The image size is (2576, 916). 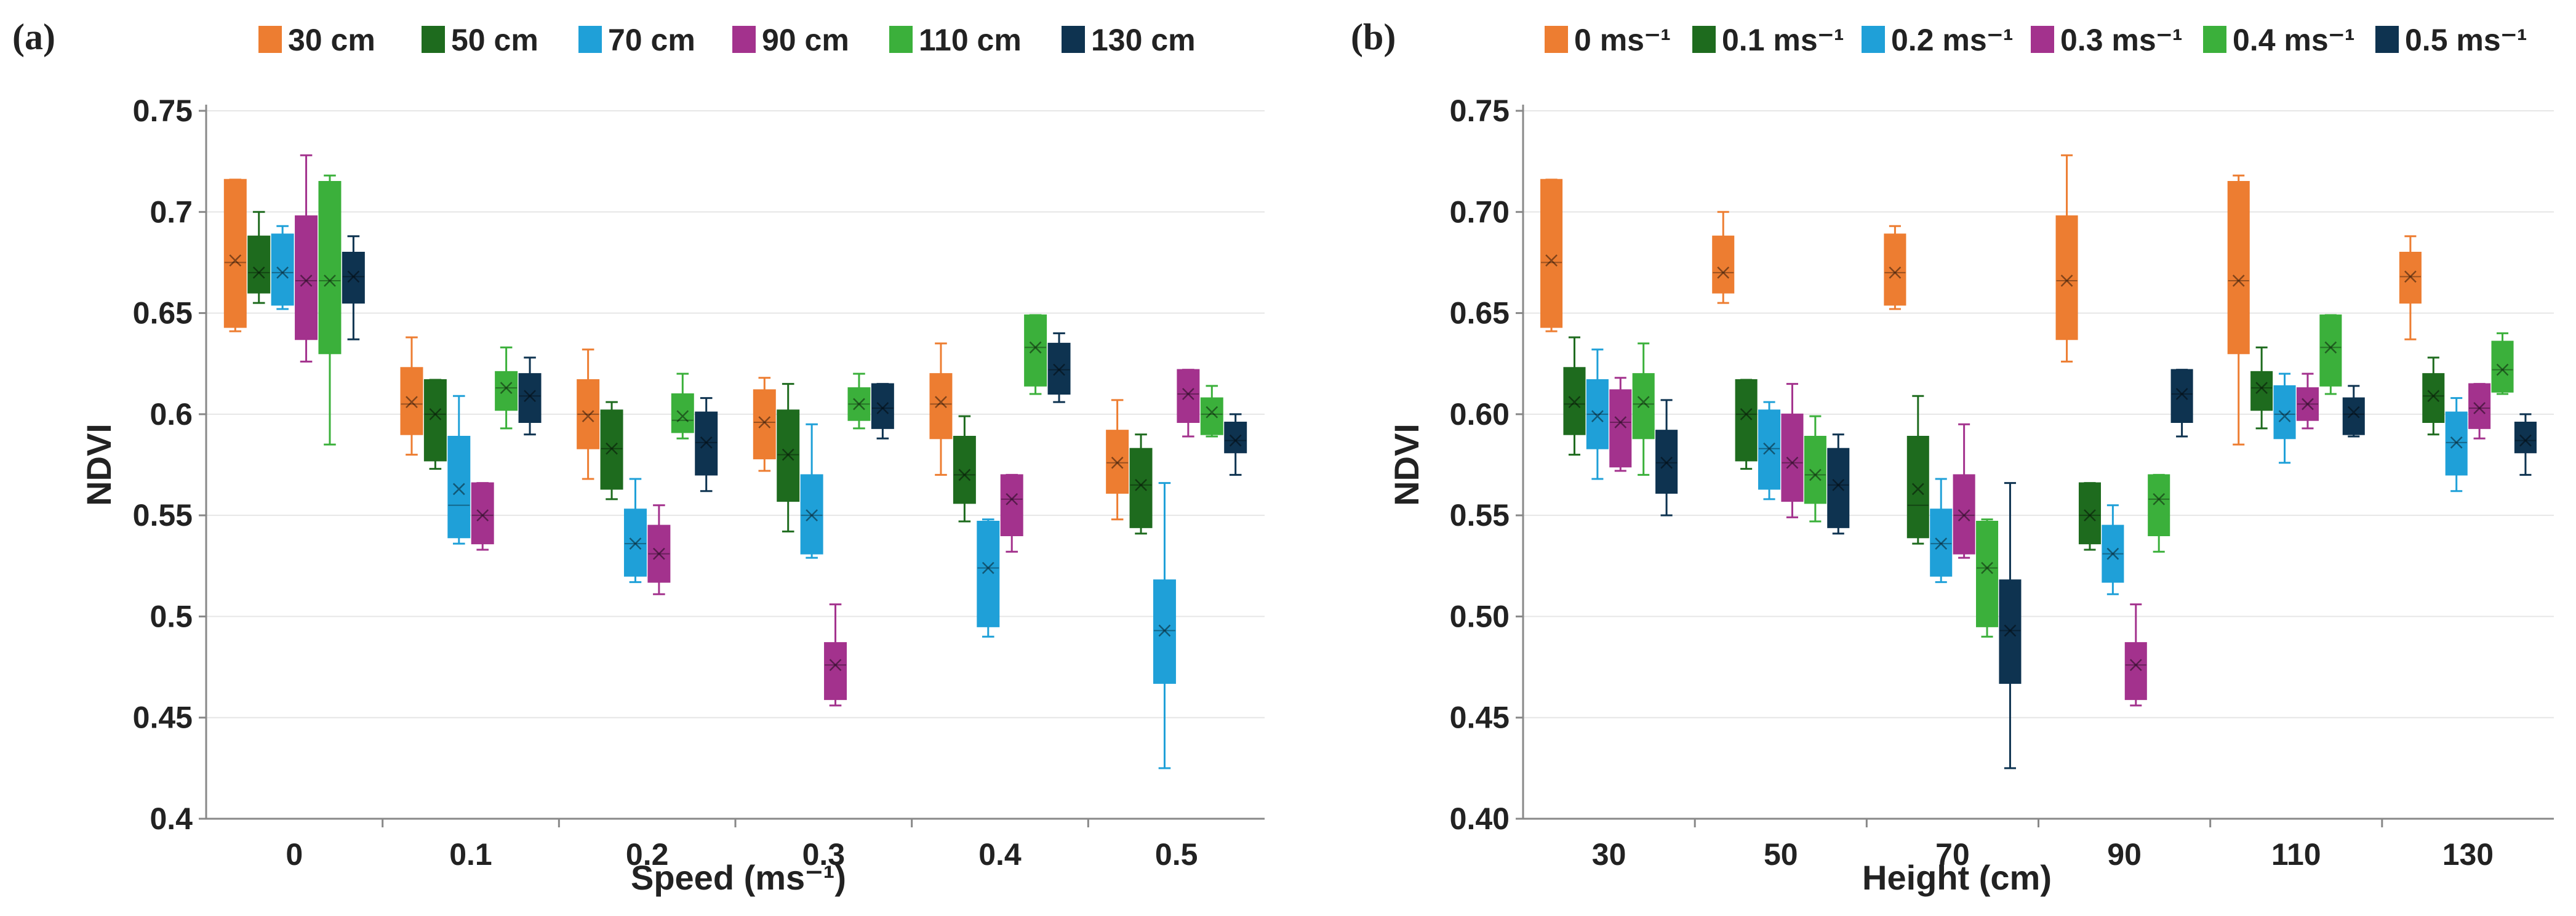 What do you see at coordinates (1143, 40) in the screenshot?
I see `panel-a-legend-label: 130 cm` at bounding box center [1143, 40].